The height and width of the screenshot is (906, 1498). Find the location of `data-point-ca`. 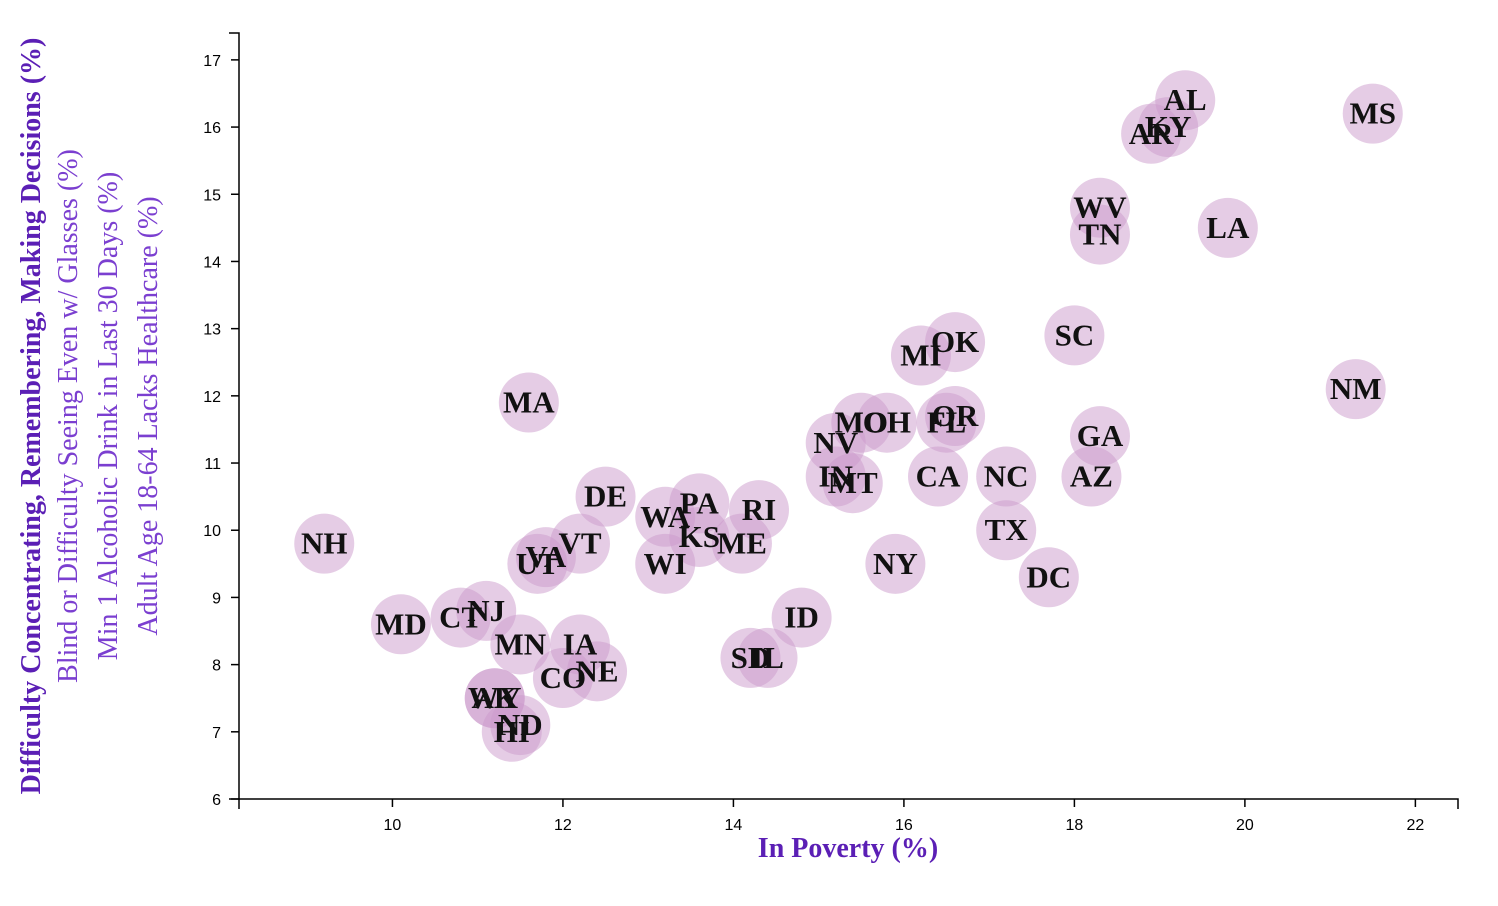

data-point-ca is located at coordinates (938, 476).